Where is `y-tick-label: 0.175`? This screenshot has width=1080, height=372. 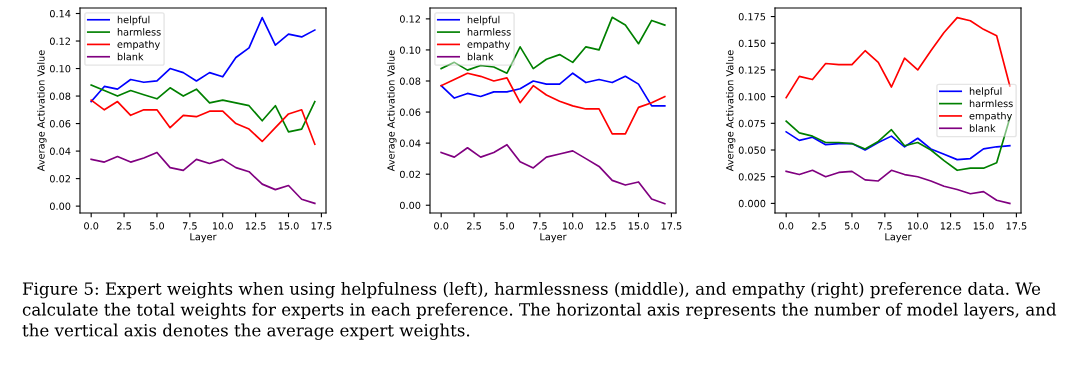
y-tick-label: 0.175 is located at coordinates (752, 17).